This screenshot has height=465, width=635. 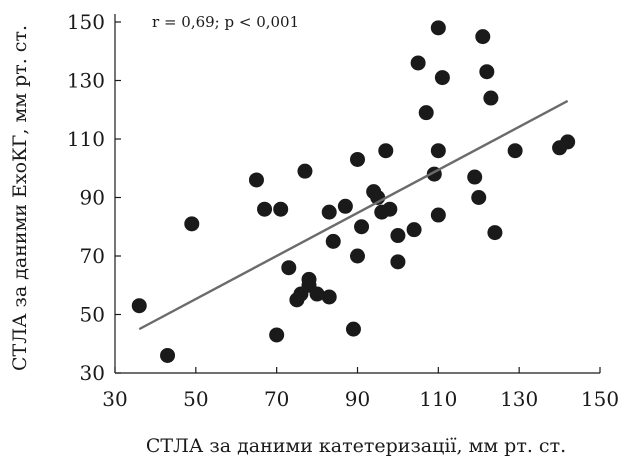 I want to click on x-axis-ticks: 30 50 70 90 110 130 150, so click(x=360, y=389).